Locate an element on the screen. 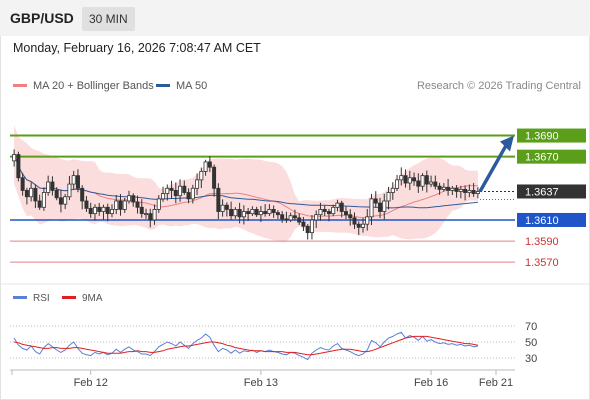 This screenshot has width=590, height=400. legend-item-9ma: 9MA is located at coordinates (82, 298).